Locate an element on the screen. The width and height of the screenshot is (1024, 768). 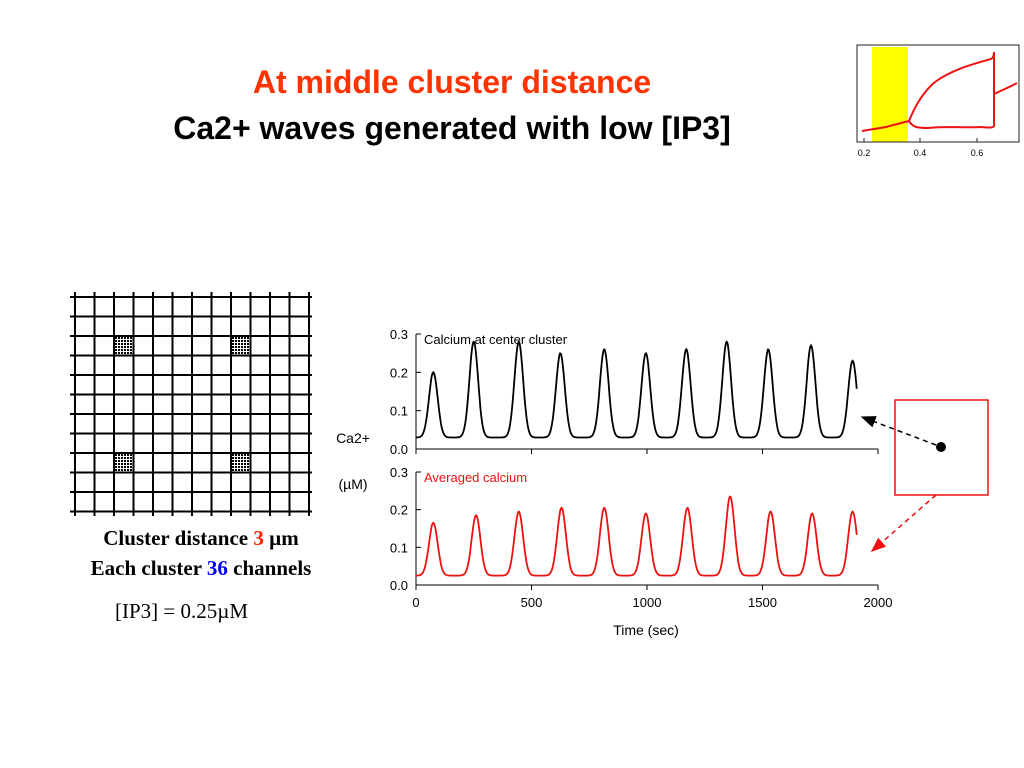
inset-tick-label: 0.6 is located at coordinates (977, 153).